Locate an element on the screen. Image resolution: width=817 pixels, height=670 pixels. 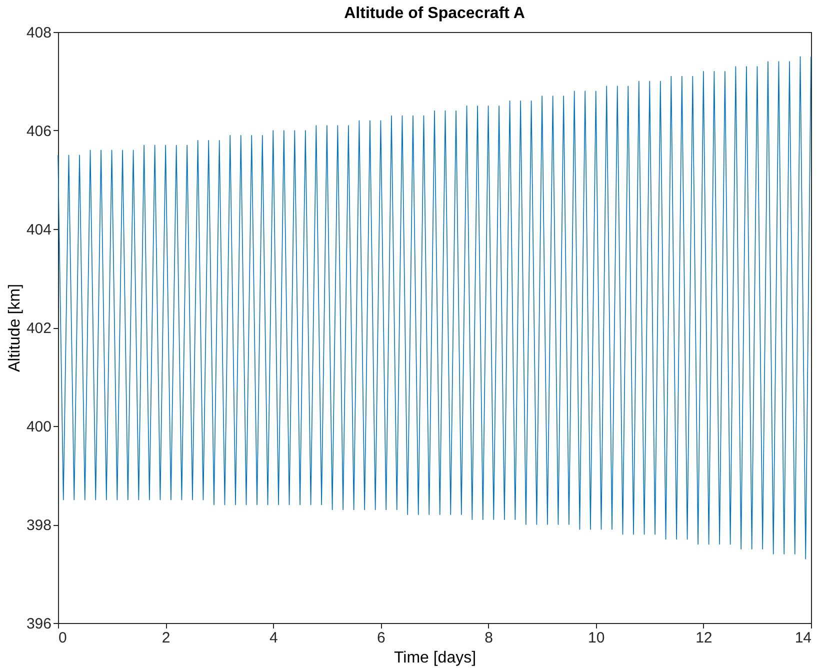
y-tick-label: 400 is located at coordinates (39, 427).